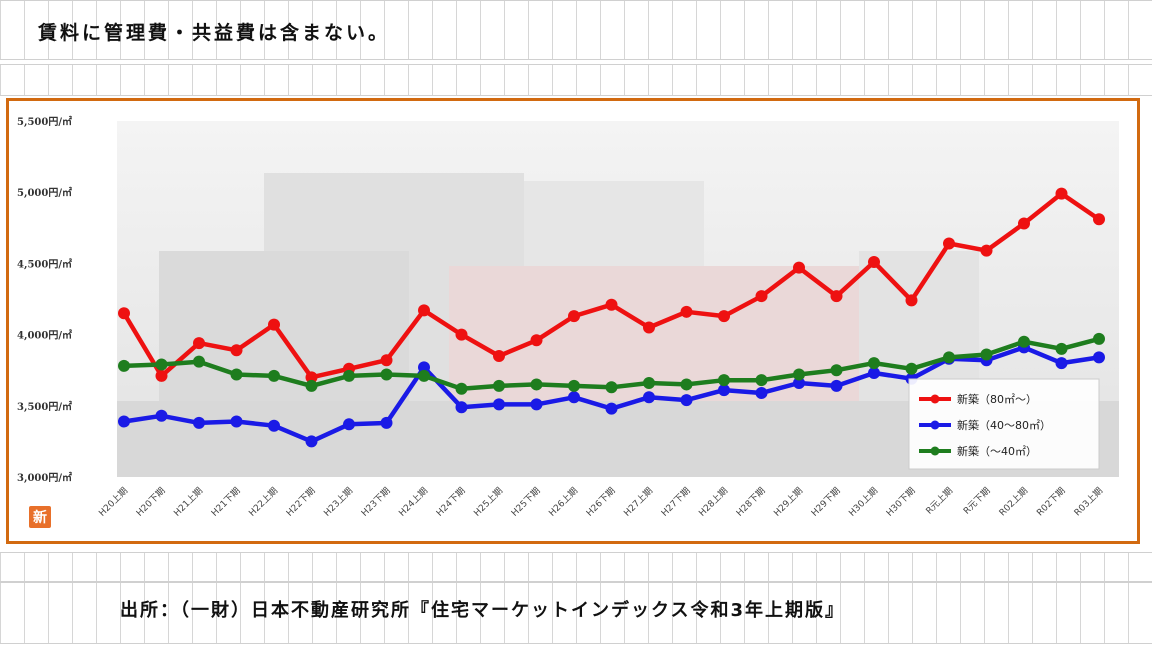 The image size is (1152, 648). I want to click on header-grid-band, so click(576, 80).